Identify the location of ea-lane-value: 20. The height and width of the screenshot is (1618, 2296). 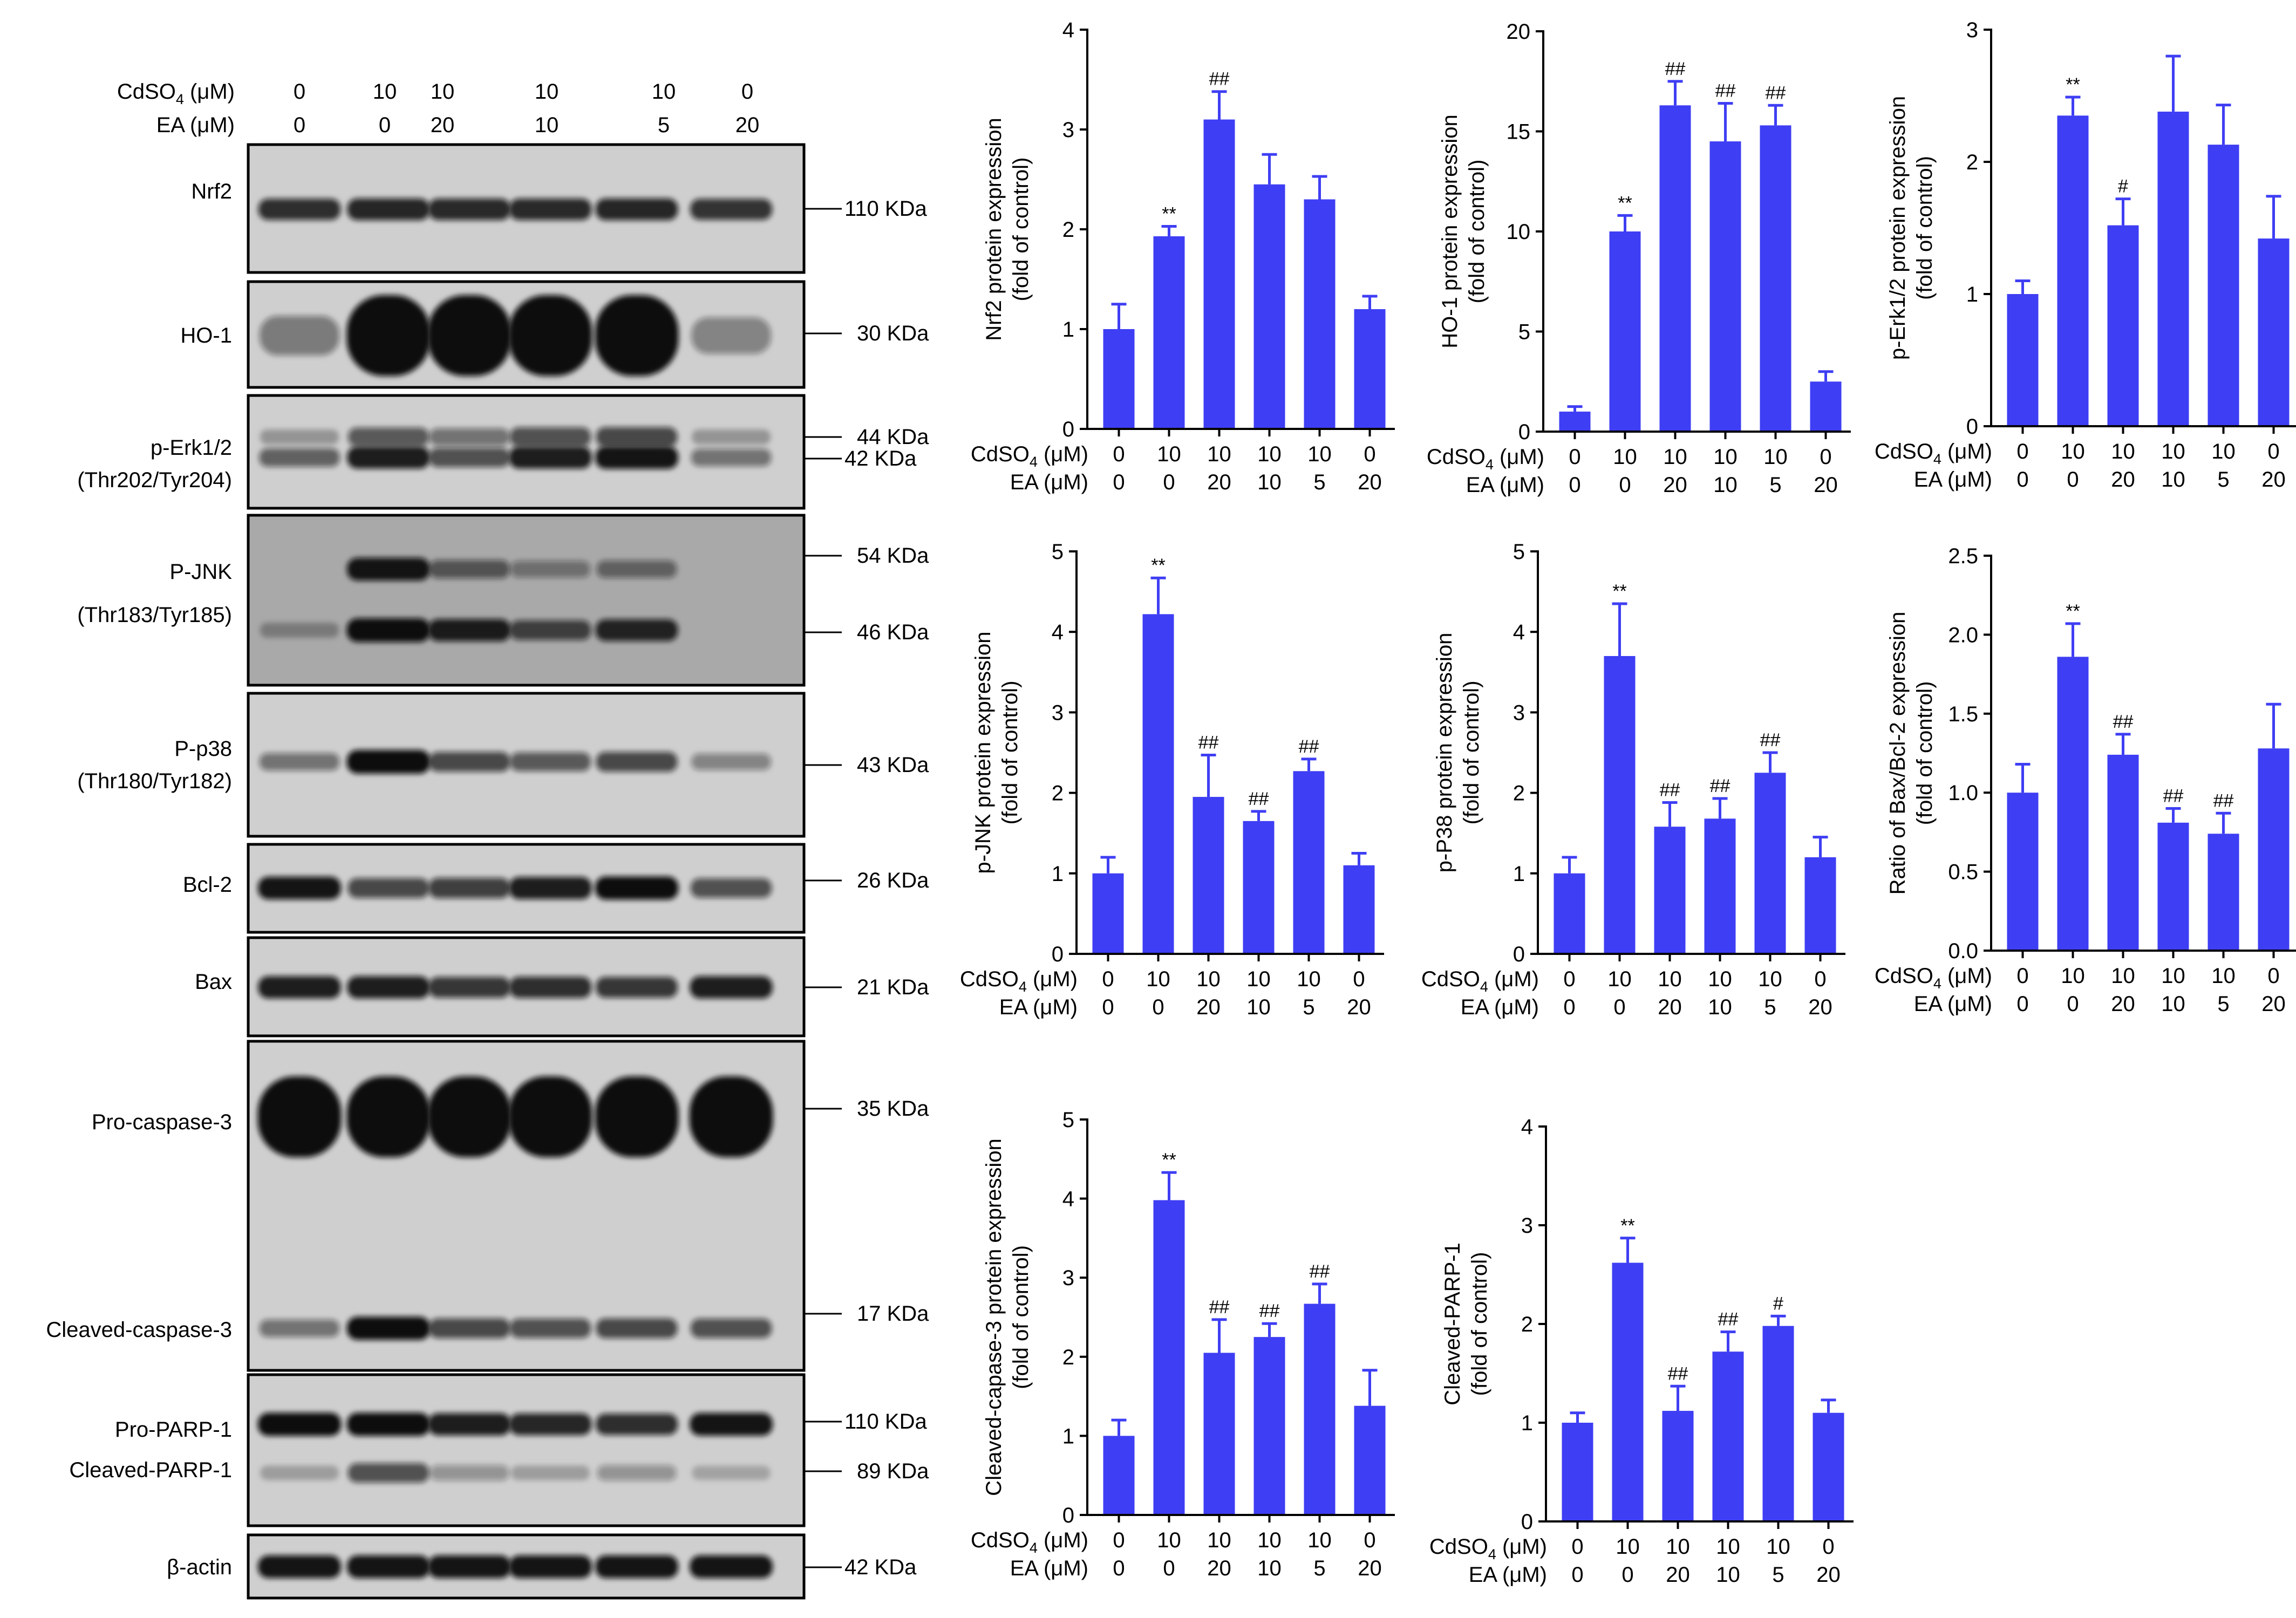
(748, 125).